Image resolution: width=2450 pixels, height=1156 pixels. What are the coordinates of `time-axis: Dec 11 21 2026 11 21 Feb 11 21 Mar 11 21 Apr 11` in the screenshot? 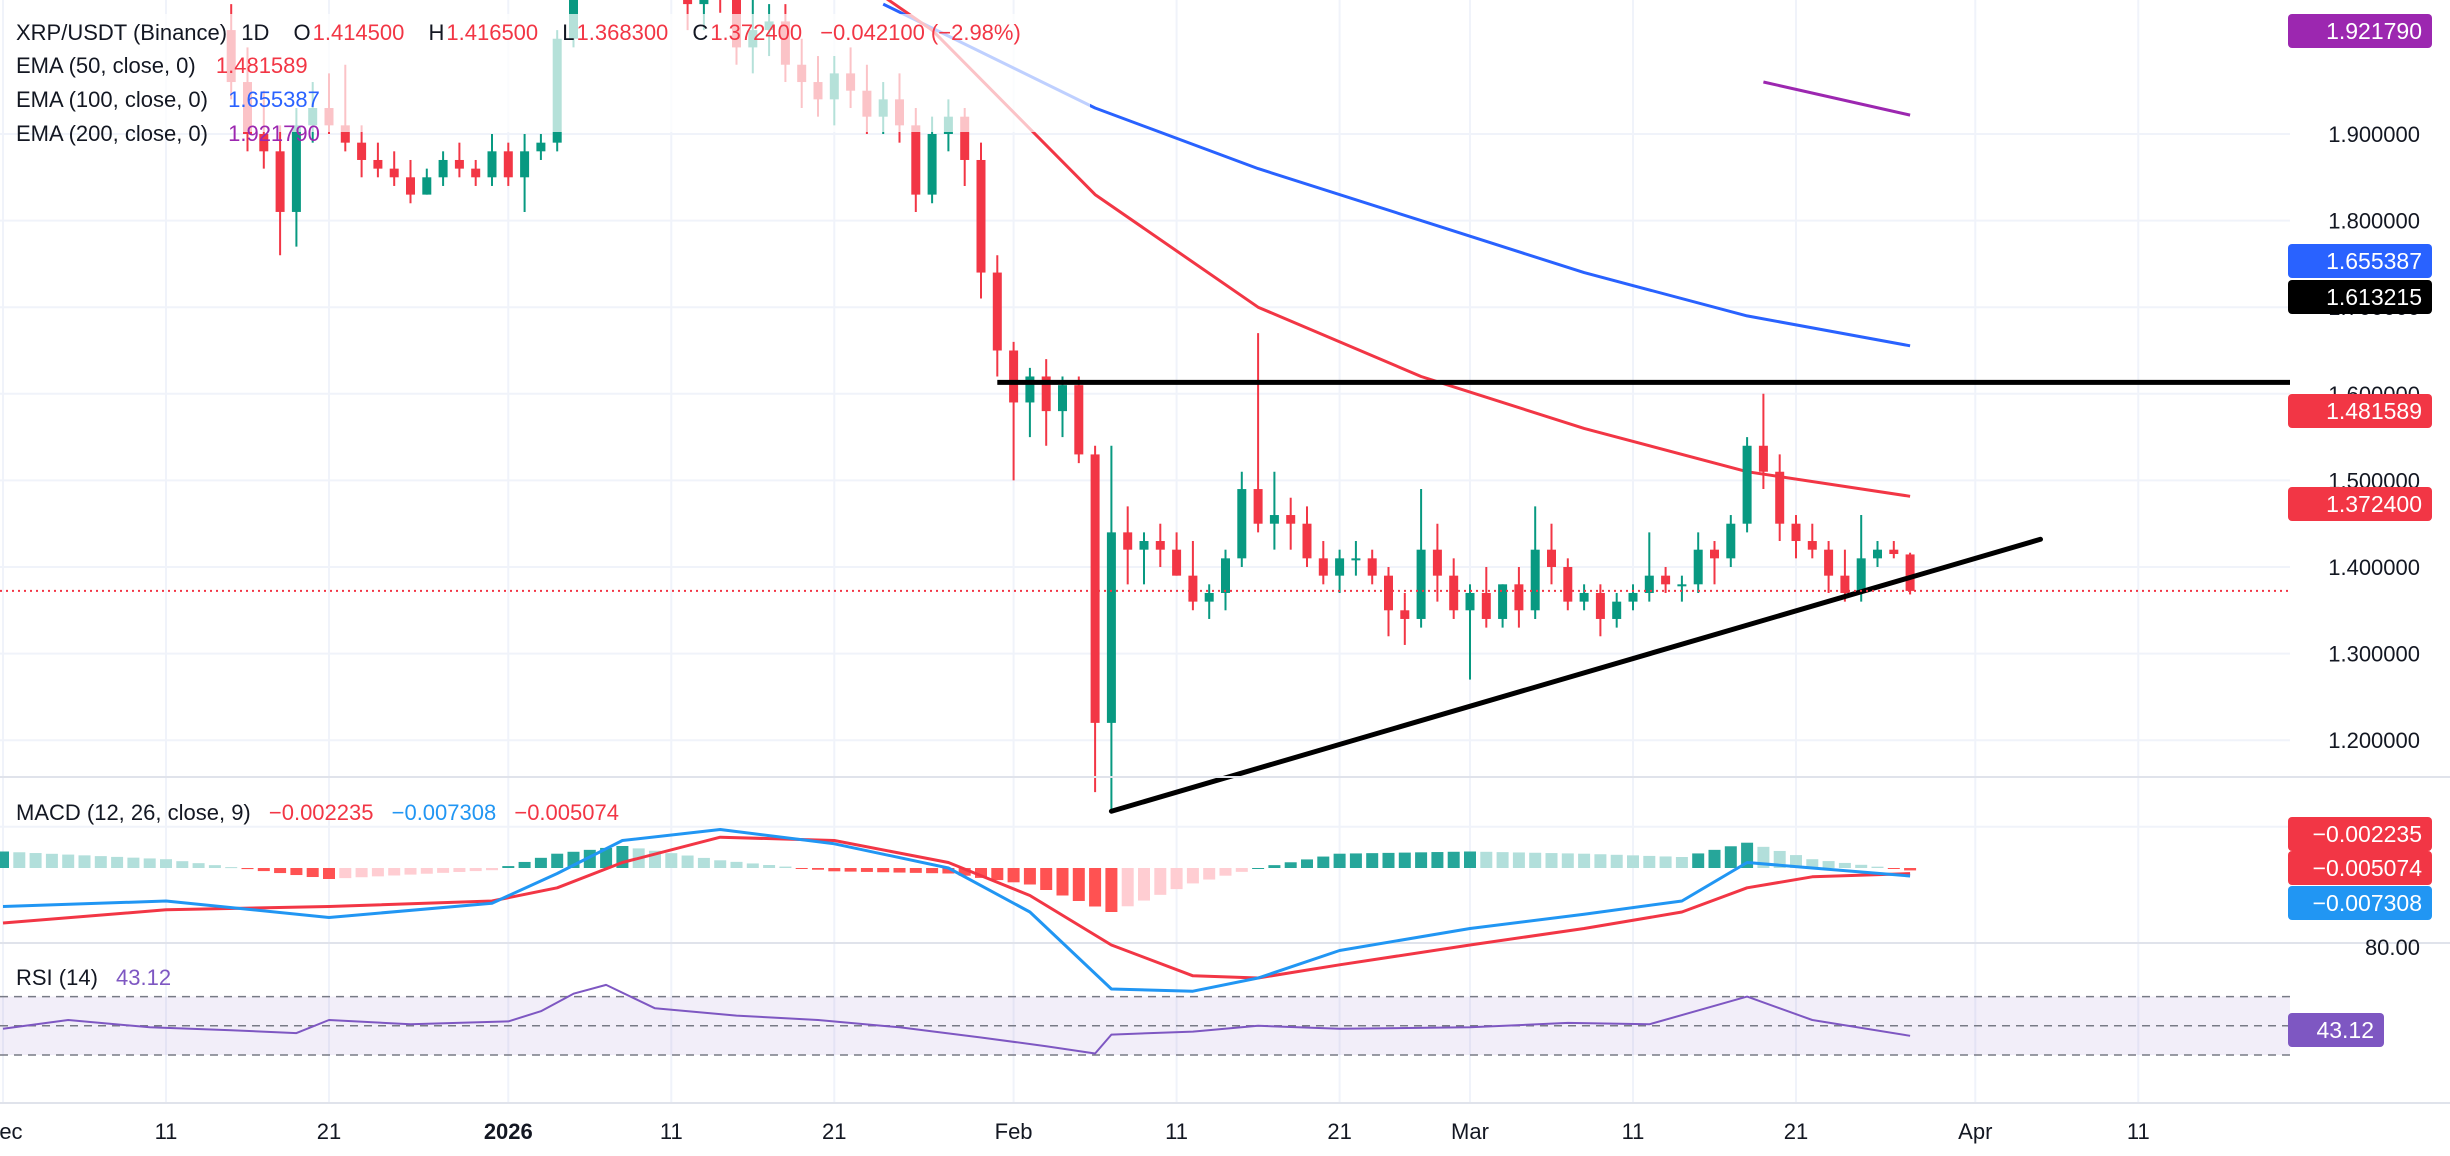 It's located at (1075, 1131).